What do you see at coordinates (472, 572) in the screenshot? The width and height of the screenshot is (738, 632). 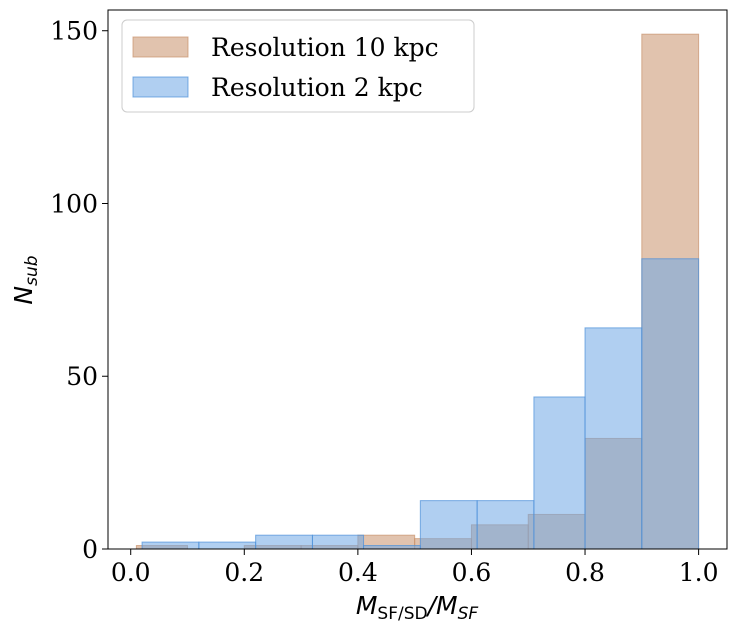 I see `x-tick-label: 0.6` at bounding box center [472, 572].